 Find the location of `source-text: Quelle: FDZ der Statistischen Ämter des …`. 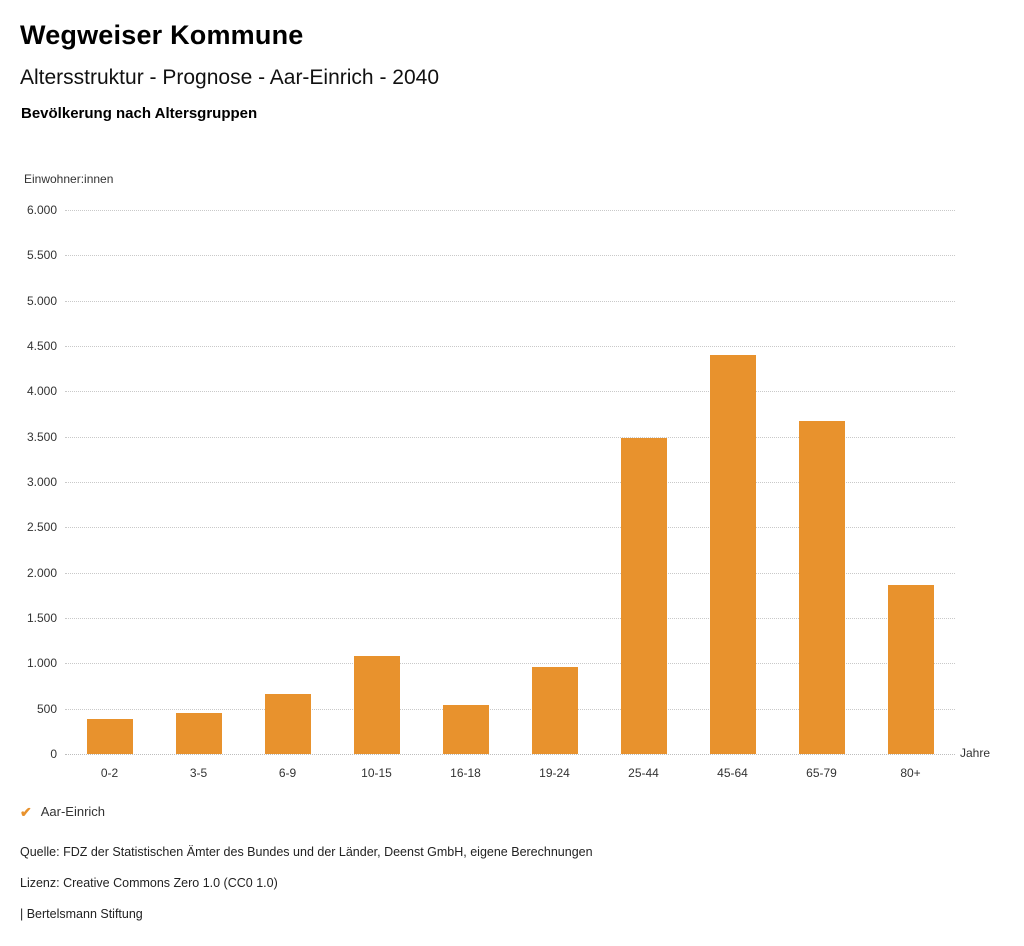

source-text: Quelle: FDZ der Statistischen Ämter des … is located at coordinates (306, 852).